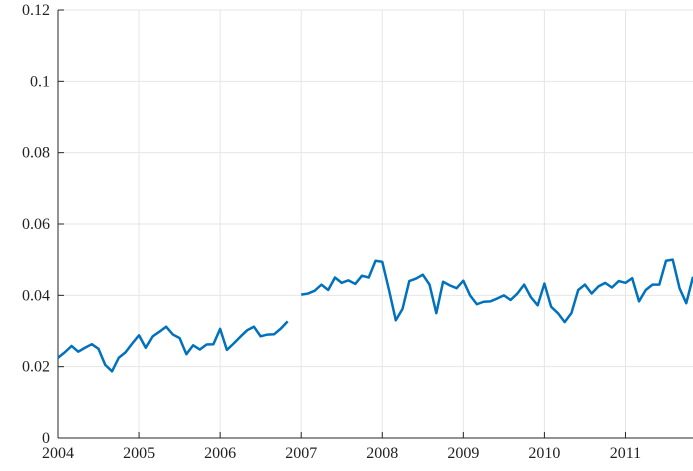 The height and width of the screenshot is (471, 693). I want to click on y-tick-label: 0.02, so click(36, 367).